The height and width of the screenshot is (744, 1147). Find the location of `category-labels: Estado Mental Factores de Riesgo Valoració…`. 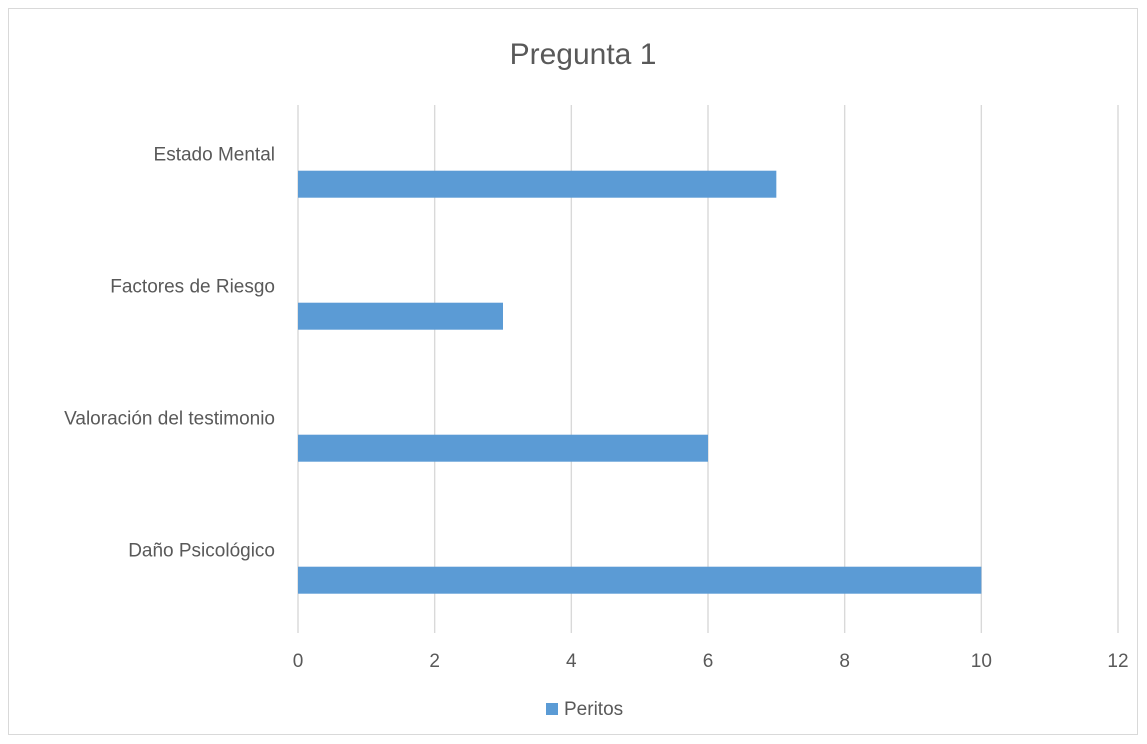

category-labels: Estado Mental Factores de Riesgo Valoració… is located at coordinates (169, 353).